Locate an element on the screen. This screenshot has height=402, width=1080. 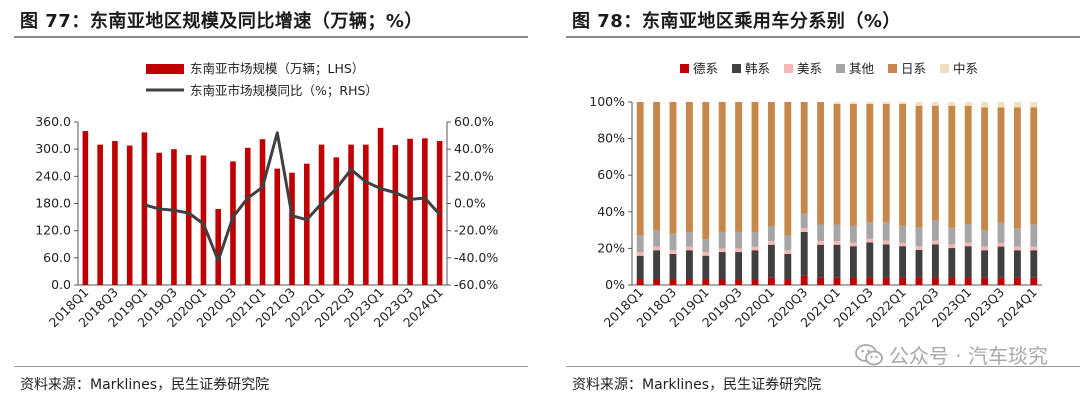
bar-market-size-2023Q1 is located at coordinates (380, 206).